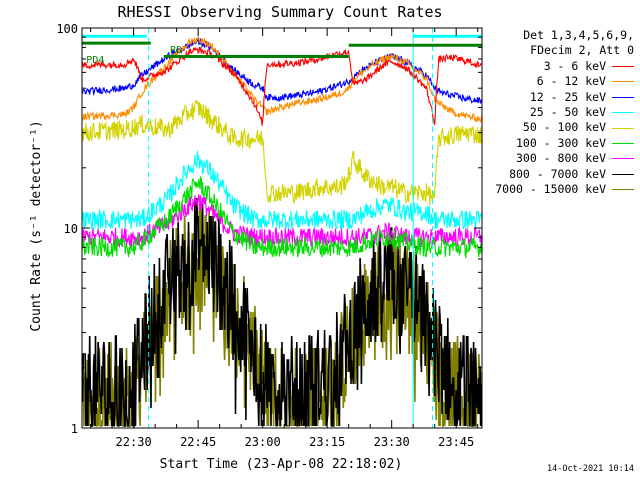 The height and width of the screenshot is (480, 640). I want to click on legend-item: 50 - 100 keV, so click(549, 127).